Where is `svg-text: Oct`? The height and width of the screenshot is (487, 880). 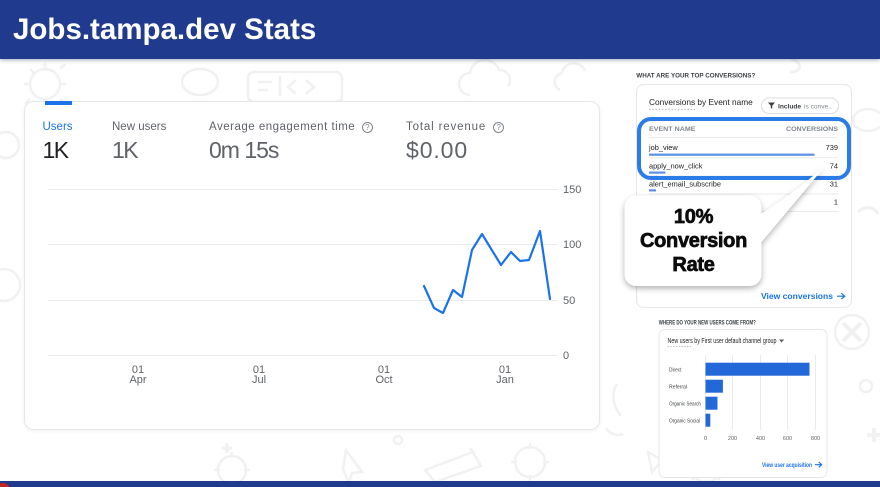 svg-text: Oct is located at coordinates (383, 380).